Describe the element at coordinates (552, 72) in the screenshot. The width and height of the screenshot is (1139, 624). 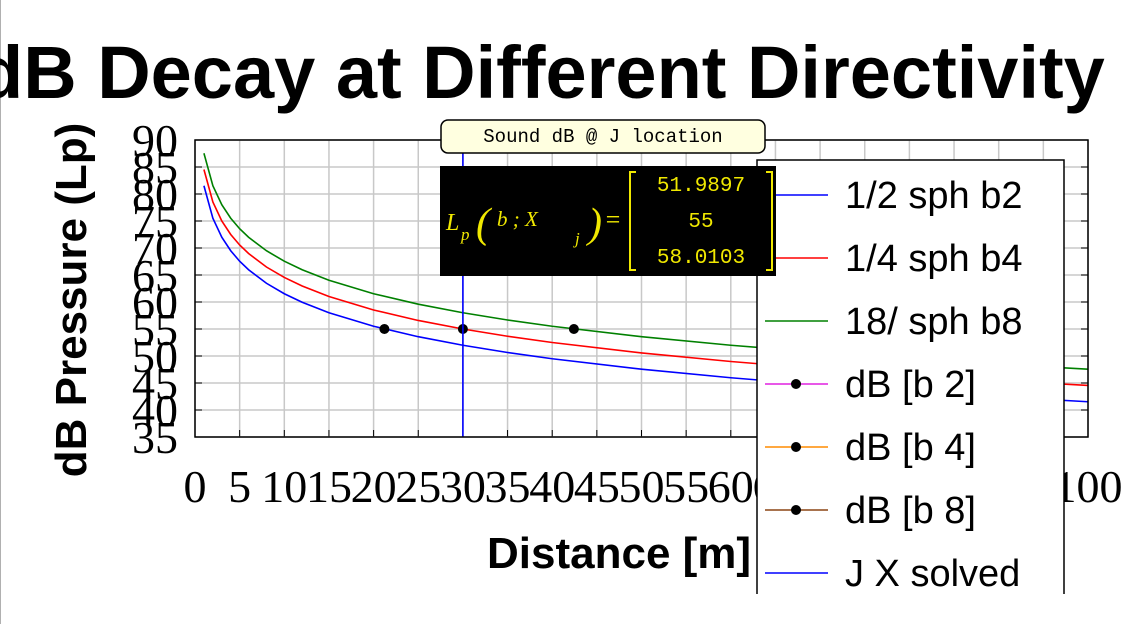
I see `chart-title: dB Decay at Different Directivity` at that location.